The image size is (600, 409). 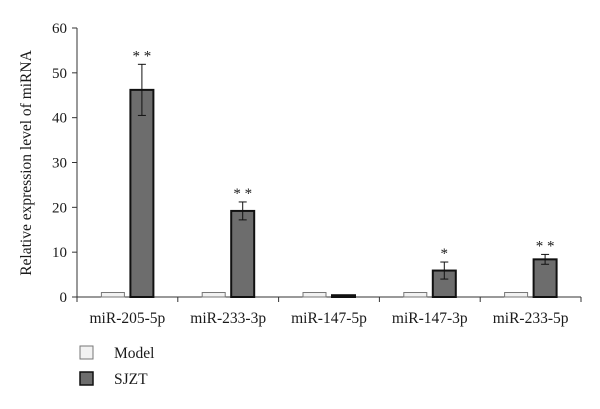 I want to click on x-tick-label: miR-147-3p, so click(x=430, y=318).